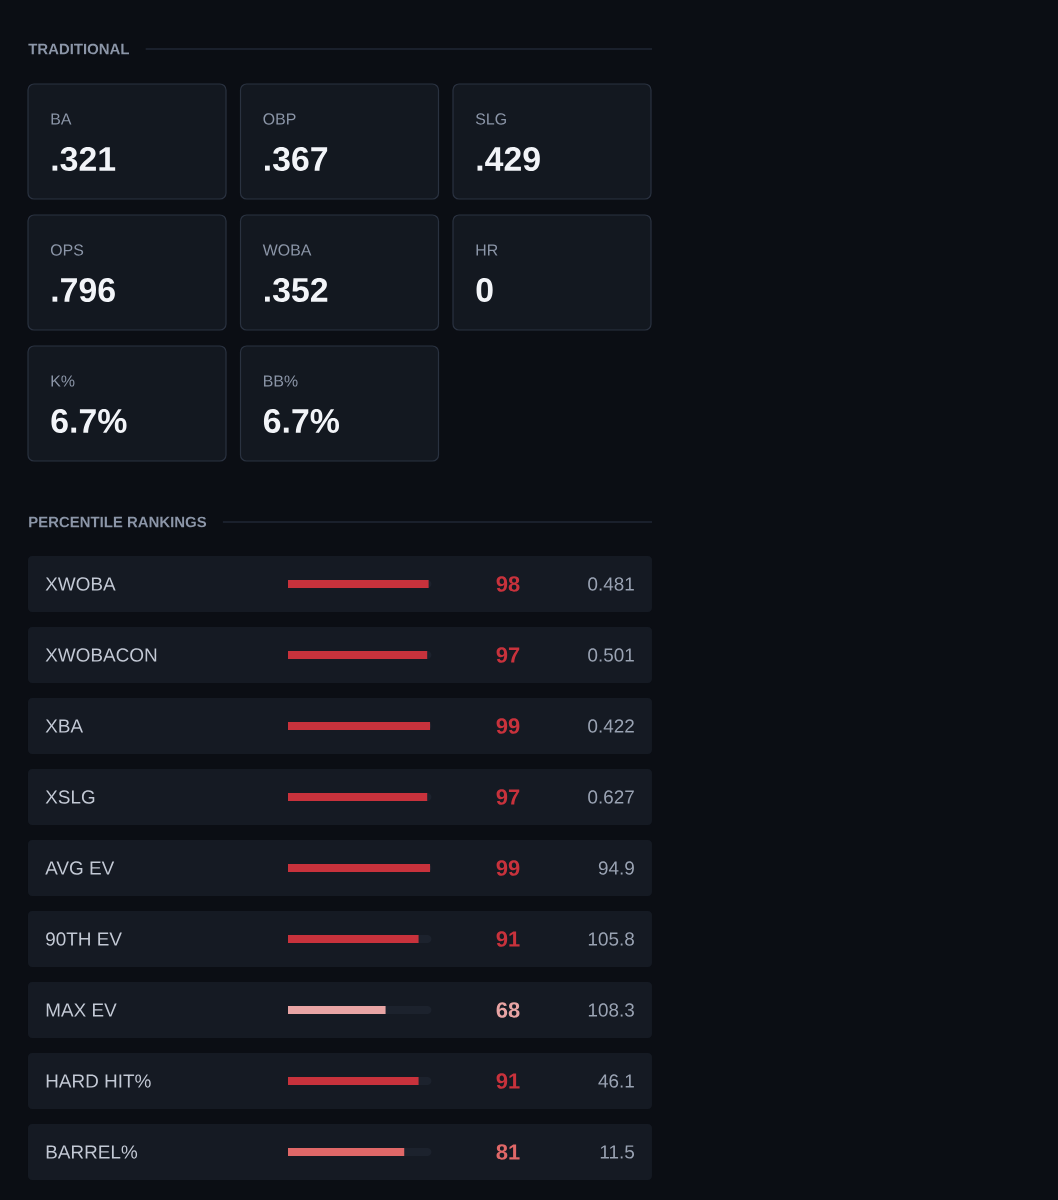  Describe the element at coordinates (92, 1152) in the screenshot. I see `y-tick-label: BARREL%` at that location.